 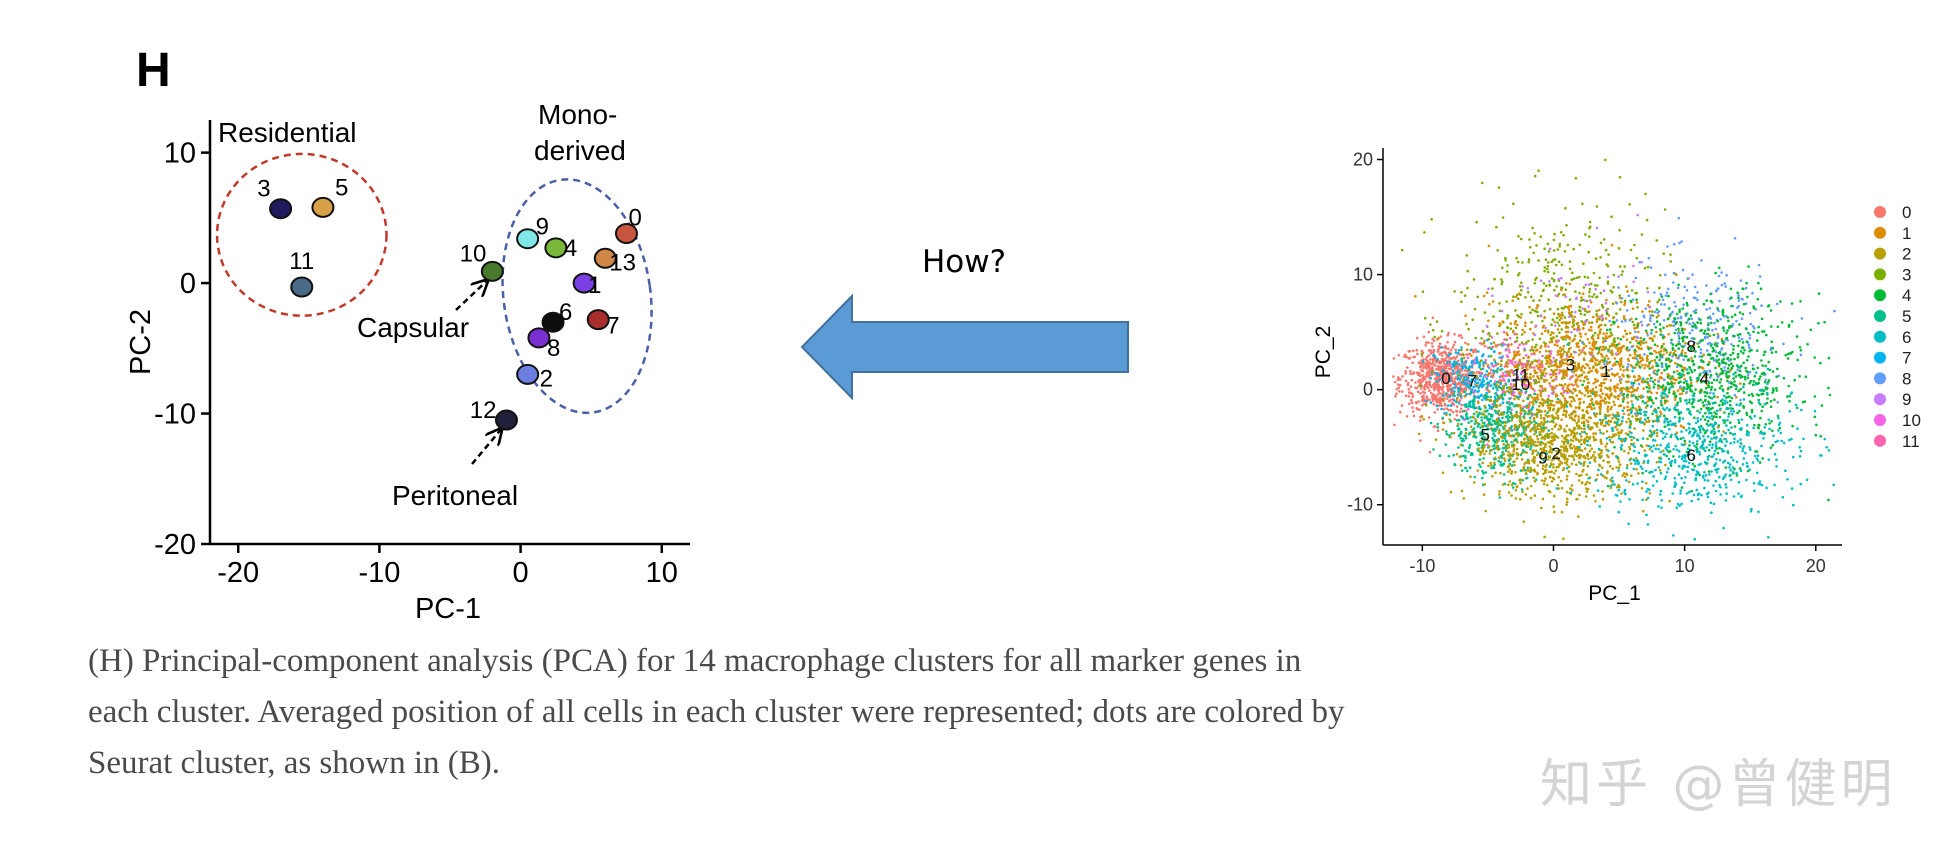 What do you see at coordinates (570, 248) in the screenshot?
I see `cluster-point-label-4: 4` at bounding box center [570, 248].